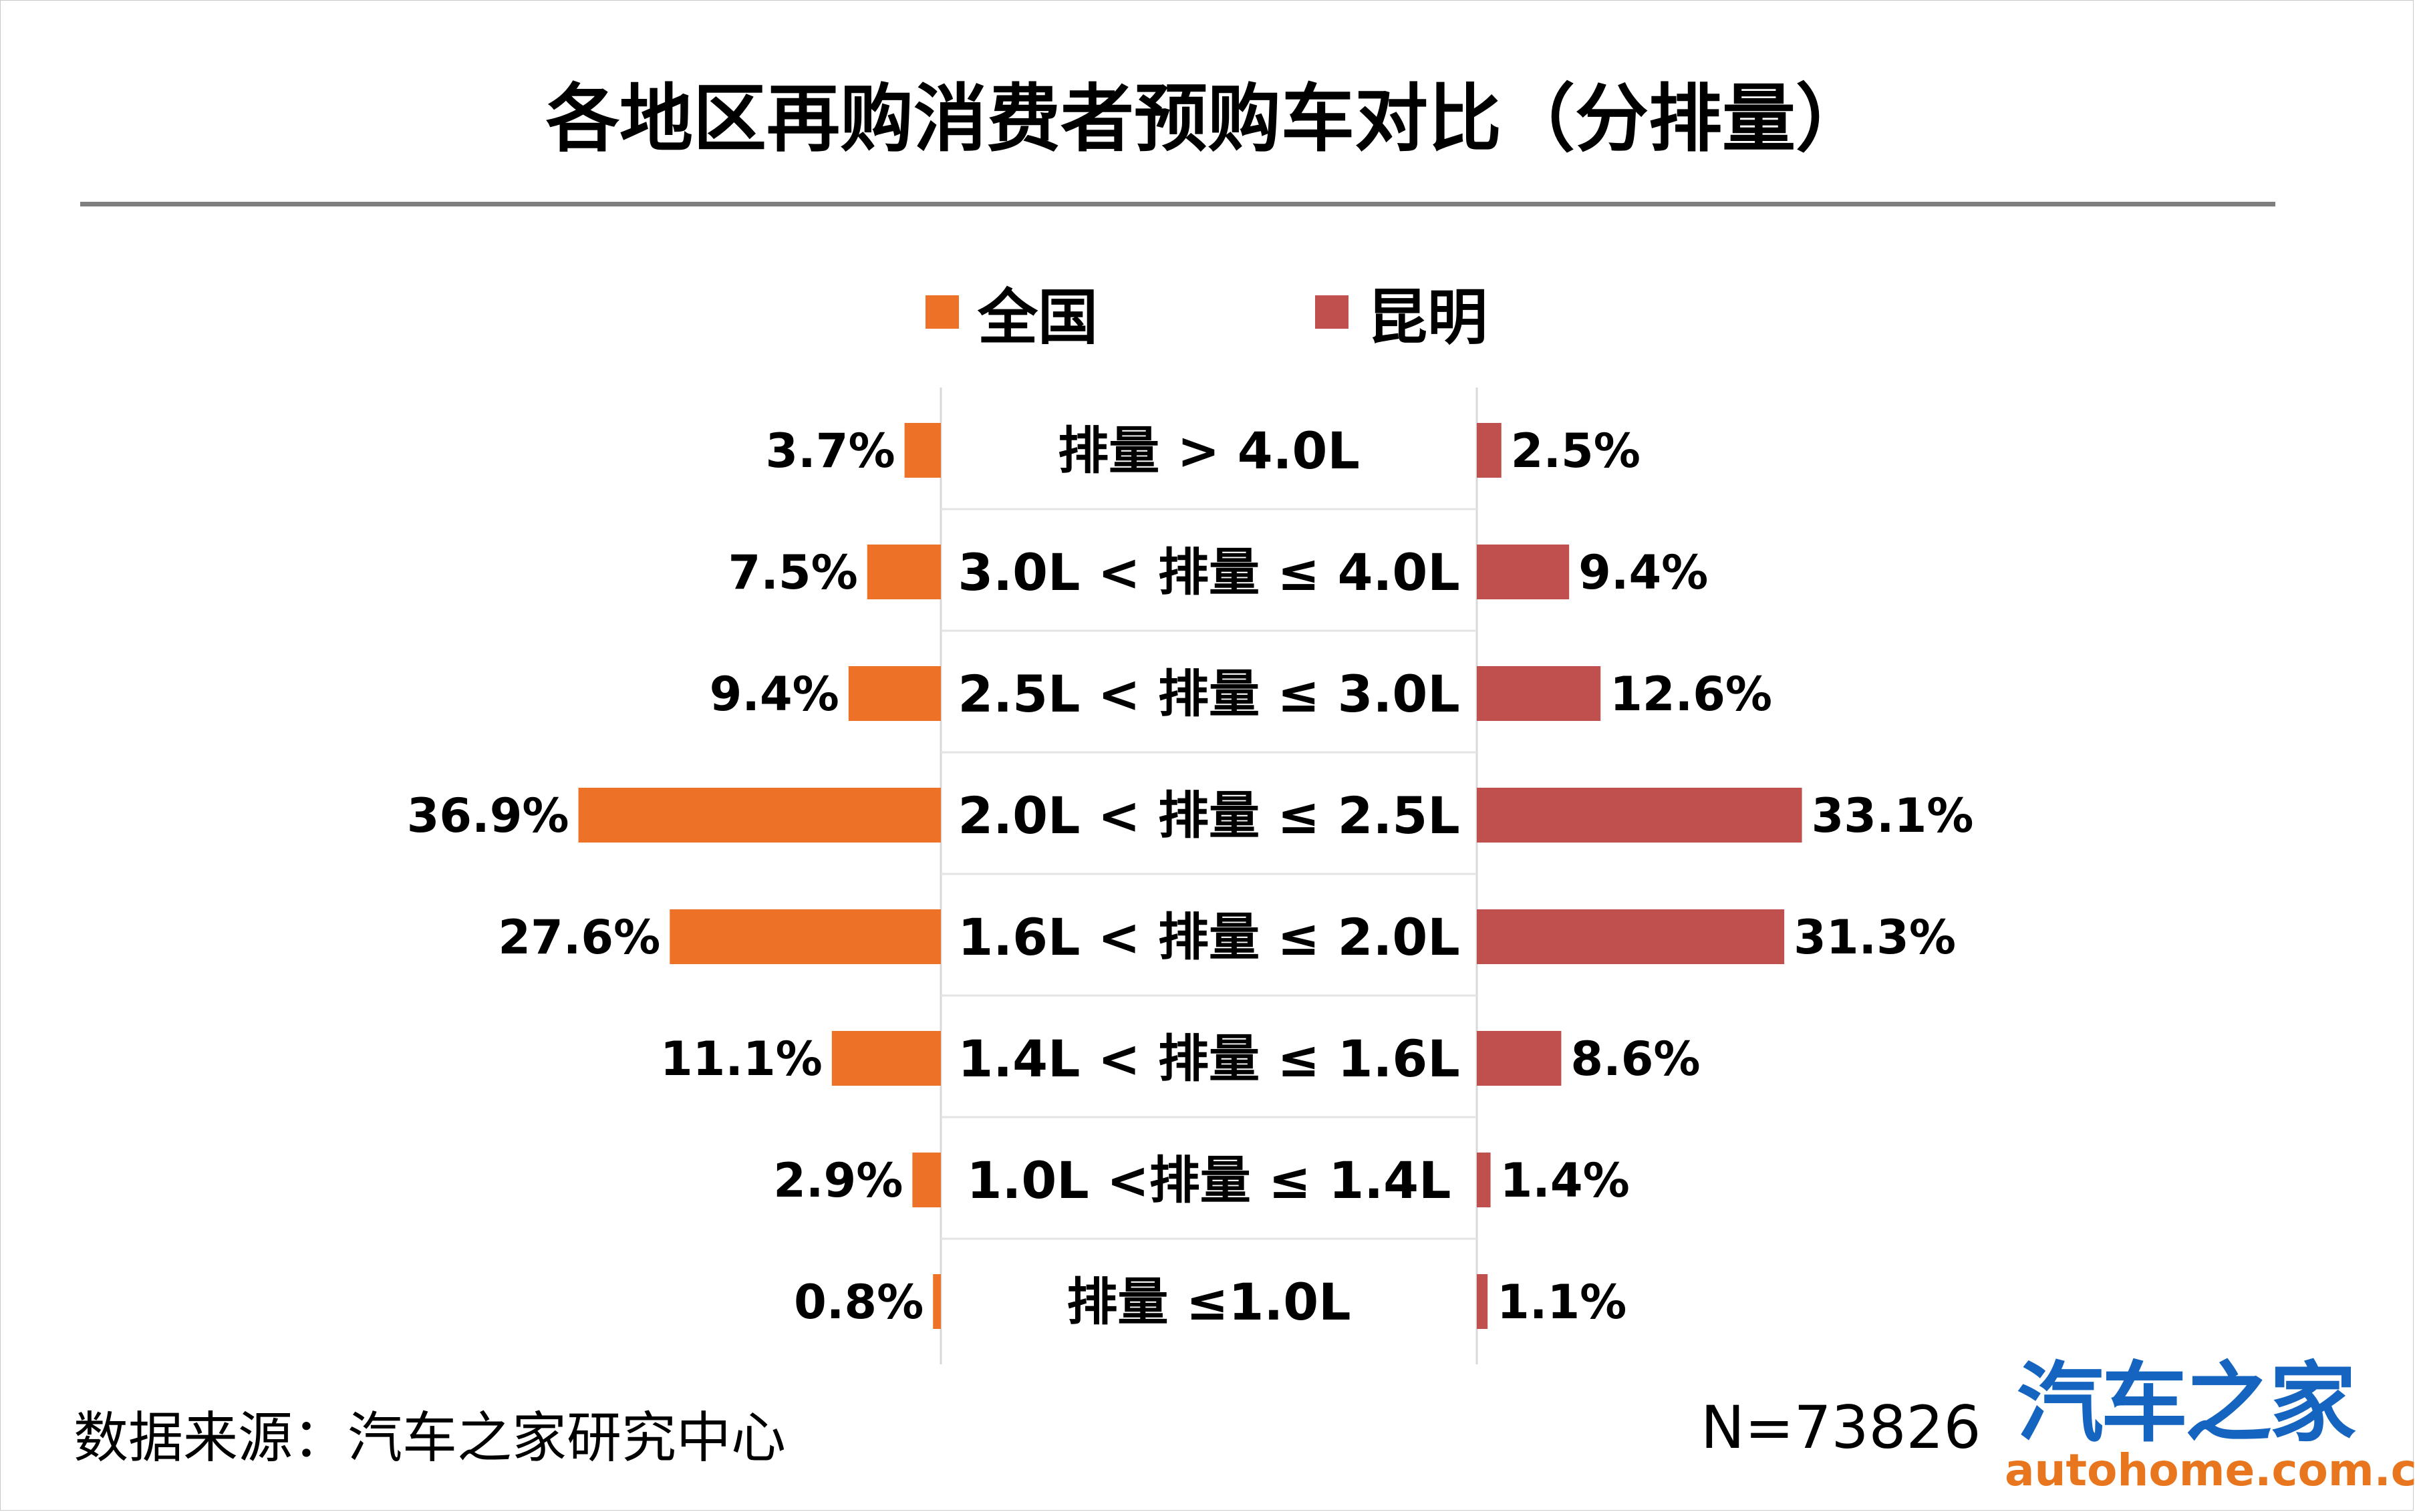 The width and height of the screenshot is (2415, 1512). What do you see at coordinates (1208, 1058) in the screenshot?
I see `category-label: 1.4L < 排量 ≤ 1.6L` at bounding box center [1208, 1058].